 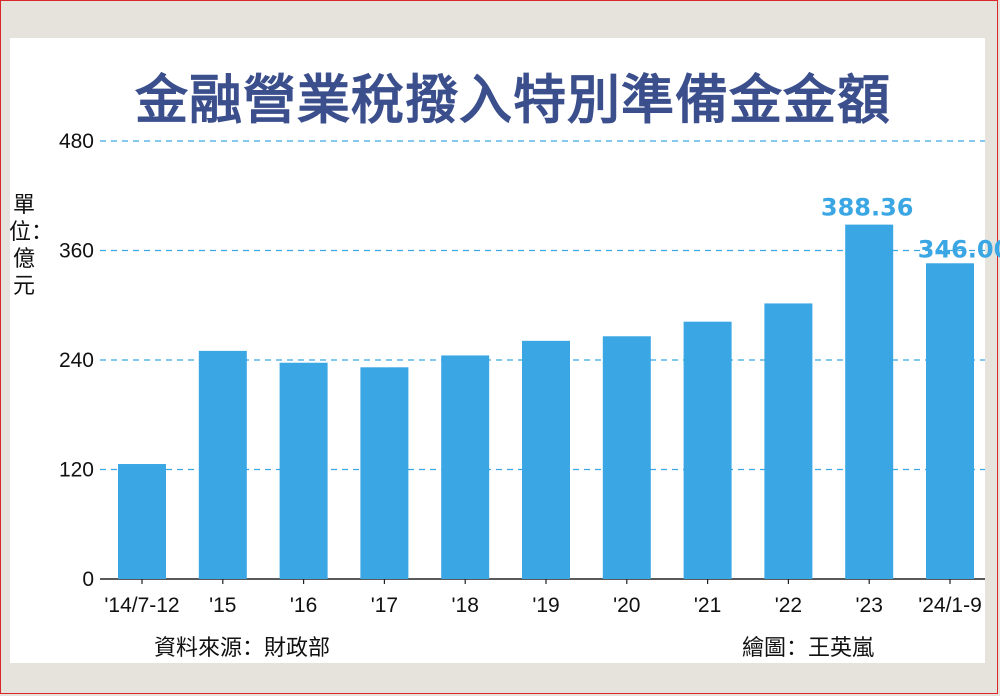 What do you see at coordinates (808, 648) in the screenshot?
I see `credit-label: 繪圖：王英嵐` at bounding box center [808, 648].